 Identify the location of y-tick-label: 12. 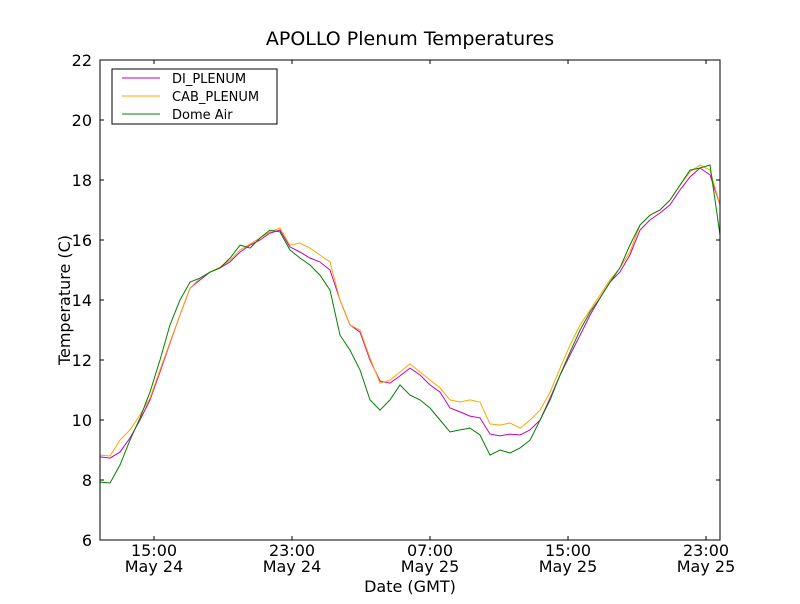
(82, 360).